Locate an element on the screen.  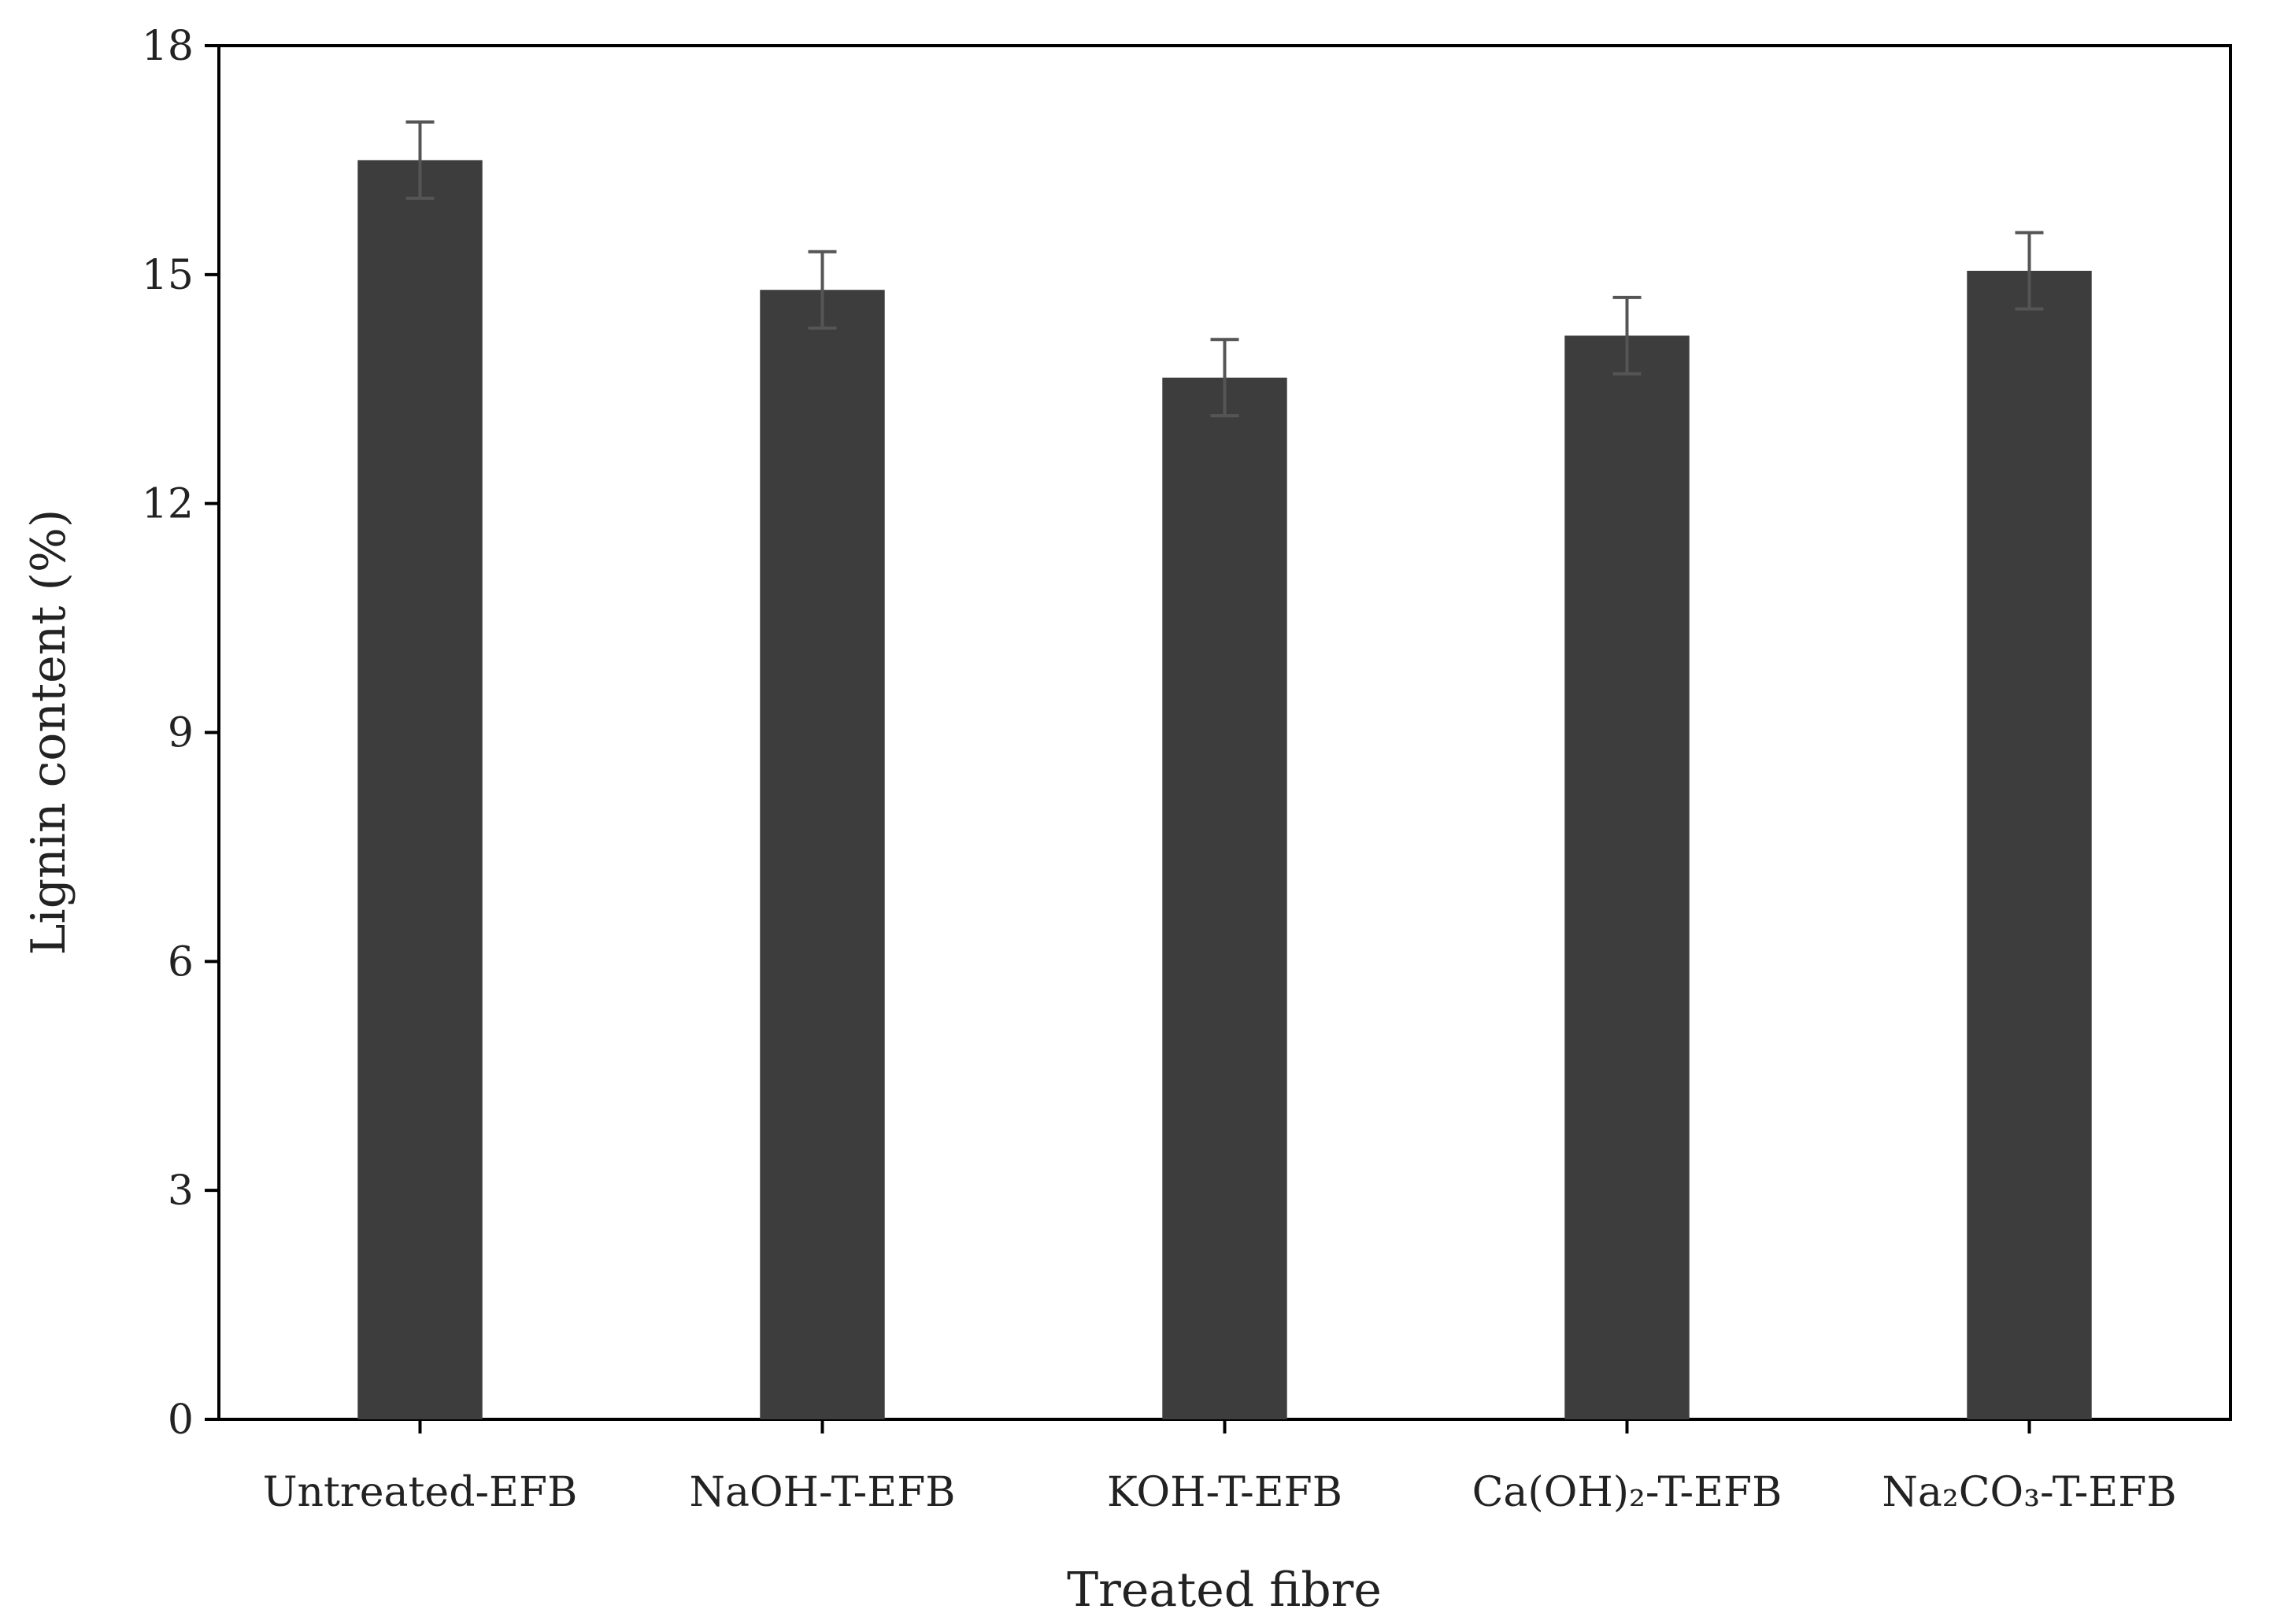
y-tick-label: 6 is located at coordinates (181, 962).